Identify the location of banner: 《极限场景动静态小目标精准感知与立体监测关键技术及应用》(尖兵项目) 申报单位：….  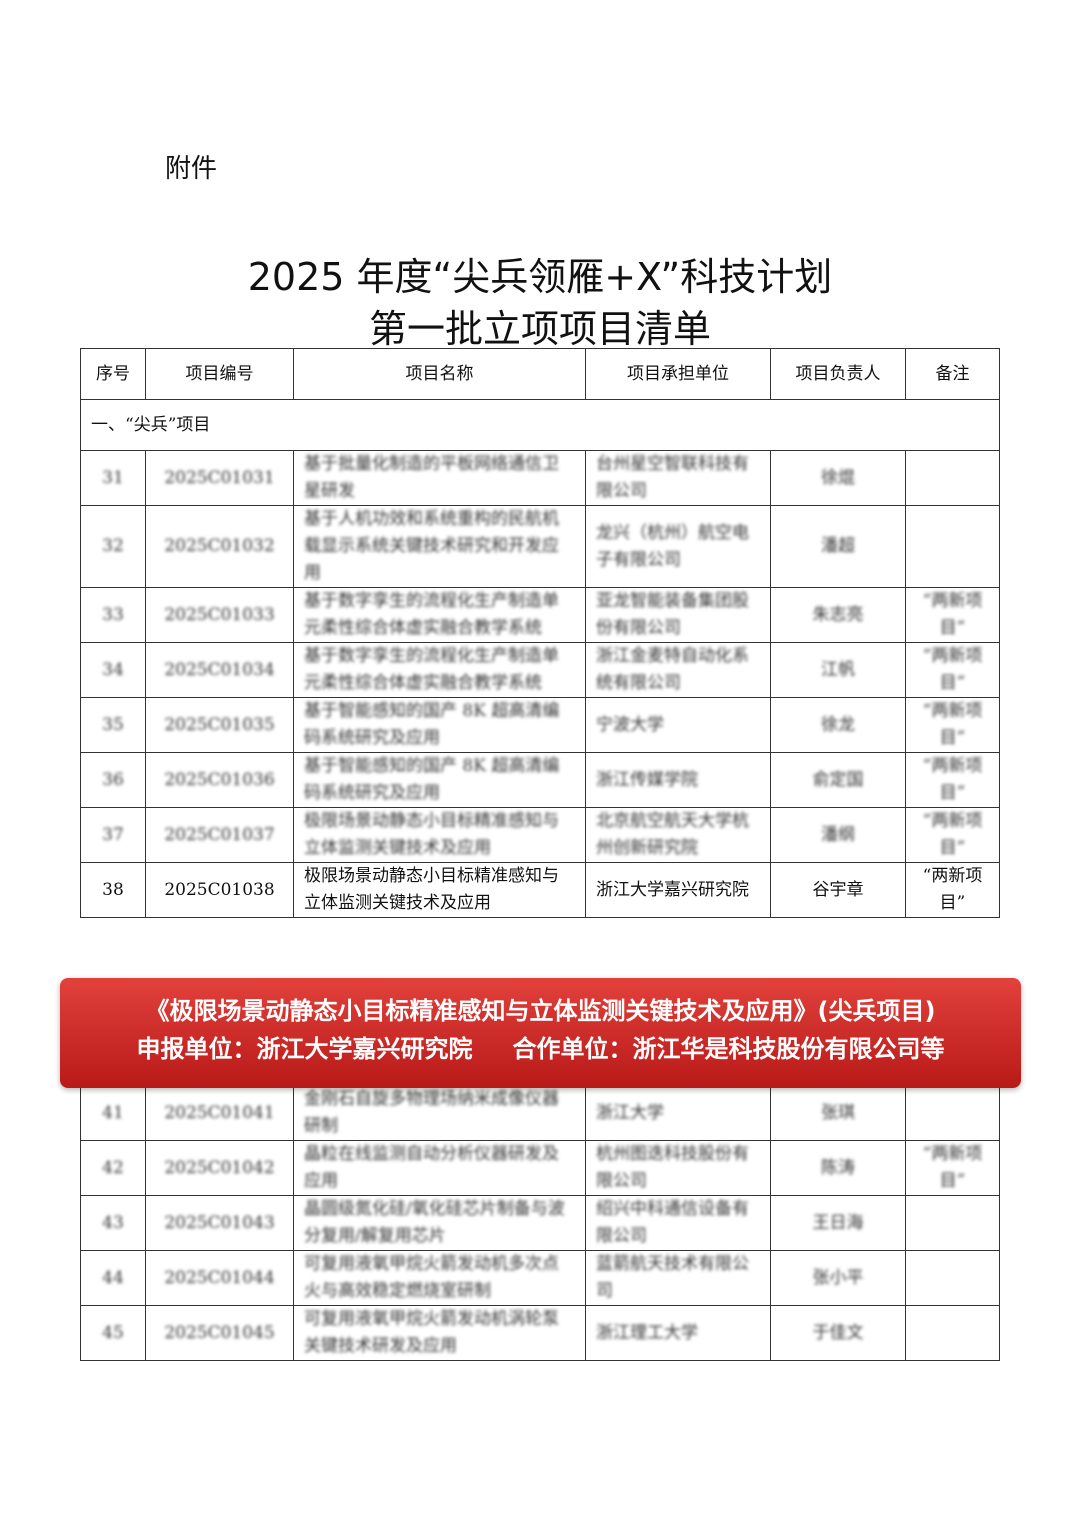
(540, 1033).